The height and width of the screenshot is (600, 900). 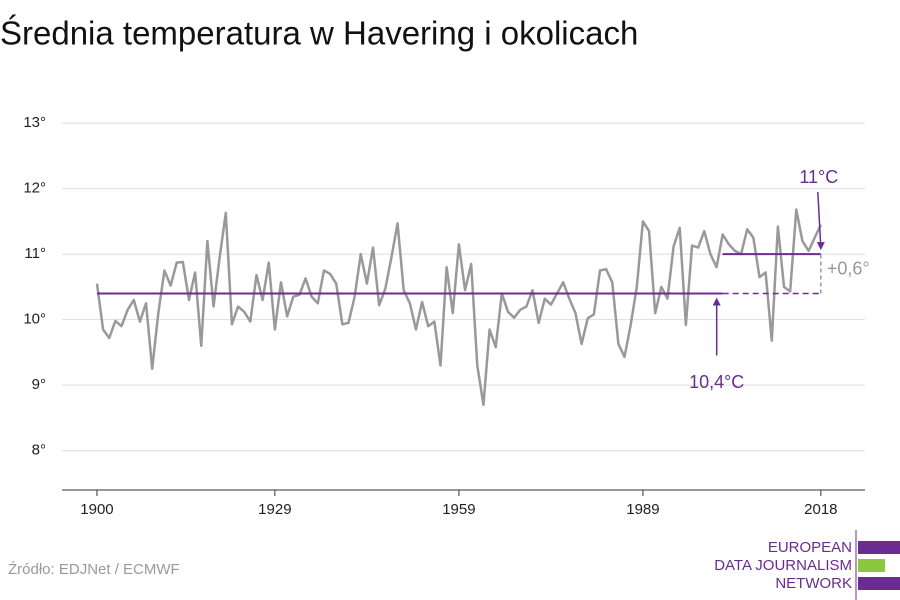 I want to click on y-tick-label: 11°, so click(x=35, y=253).